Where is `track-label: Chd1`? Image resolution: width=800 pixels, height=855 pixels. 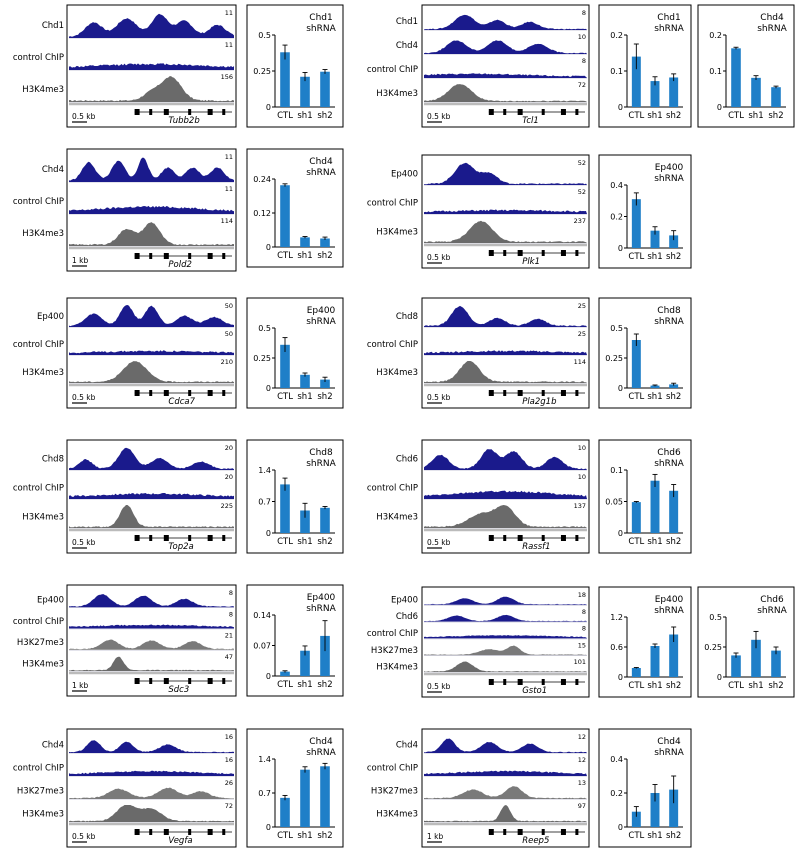
track-label: Chd1 is located at coordinates (407, 22).